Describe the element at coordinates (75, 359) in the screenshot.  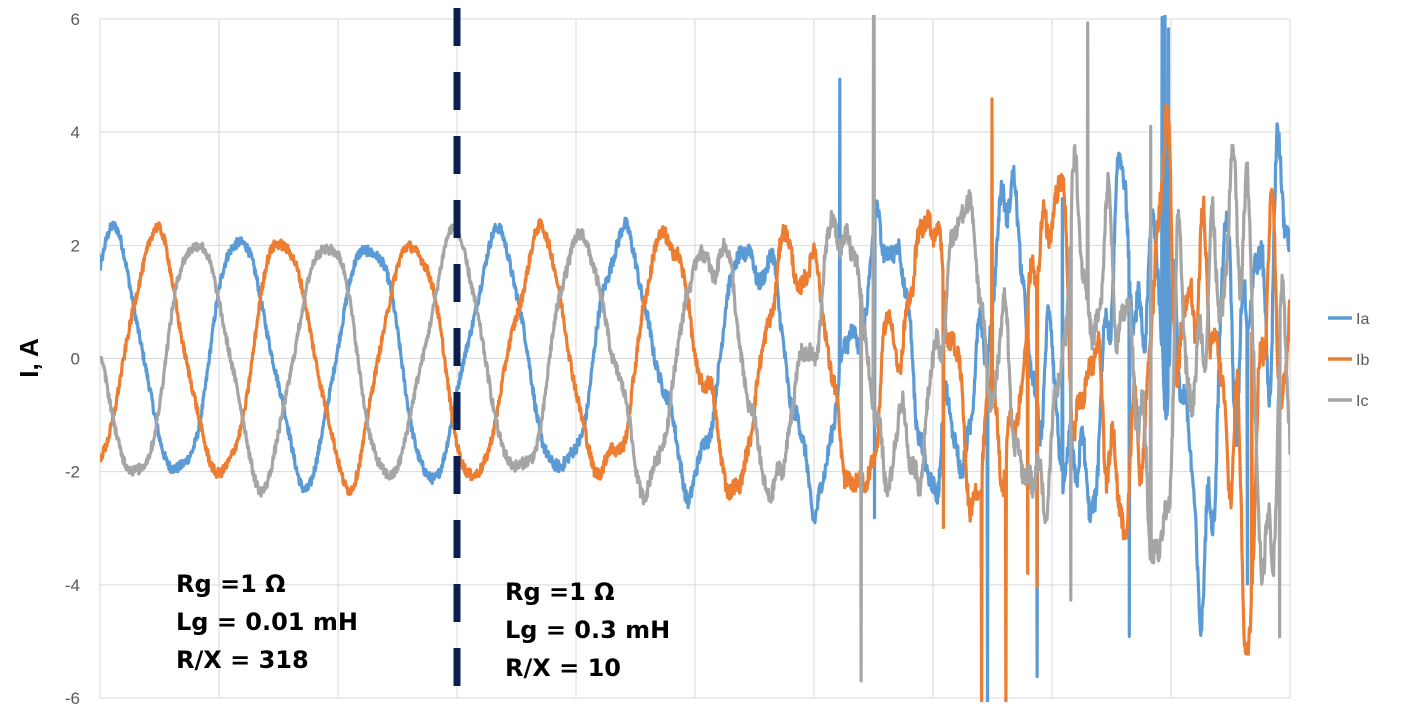
I see `y-tick-label: 0` at that location.